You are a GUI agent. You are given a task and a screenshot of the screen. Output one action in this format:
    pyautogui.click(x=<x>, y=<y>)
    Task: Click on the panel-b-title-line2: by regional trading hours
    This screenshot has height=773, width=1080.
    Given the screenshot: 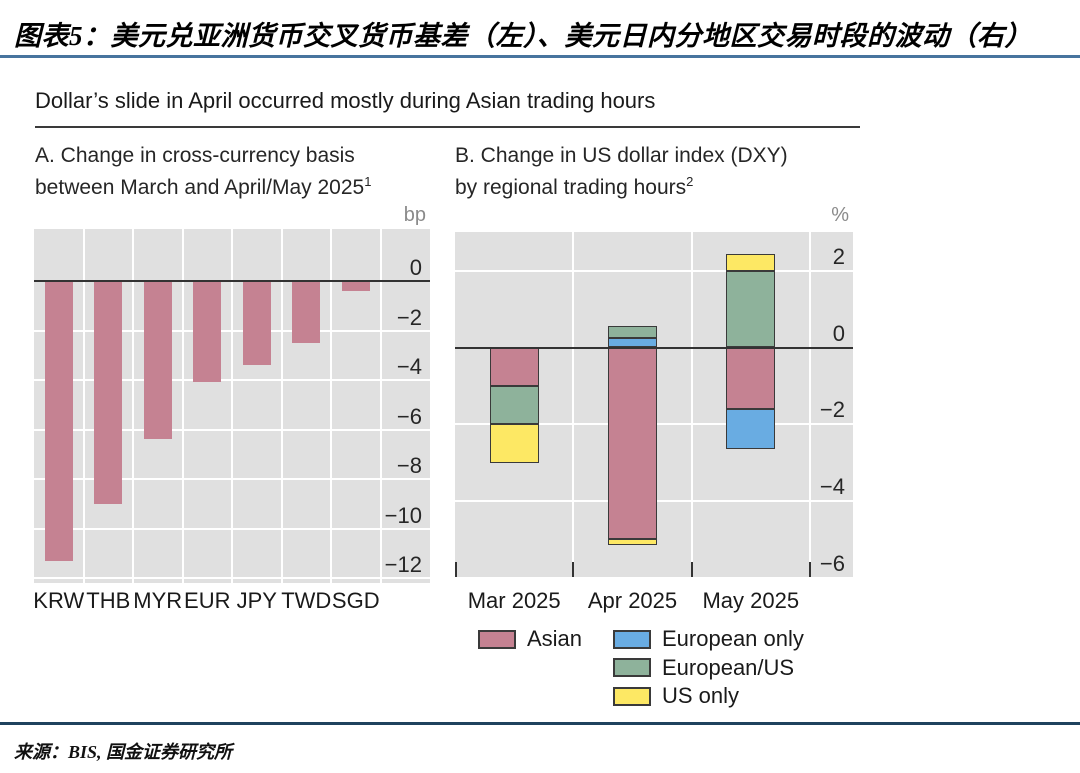 What is the action you would take?
    pyautogui.click(x=571, y=187)
    